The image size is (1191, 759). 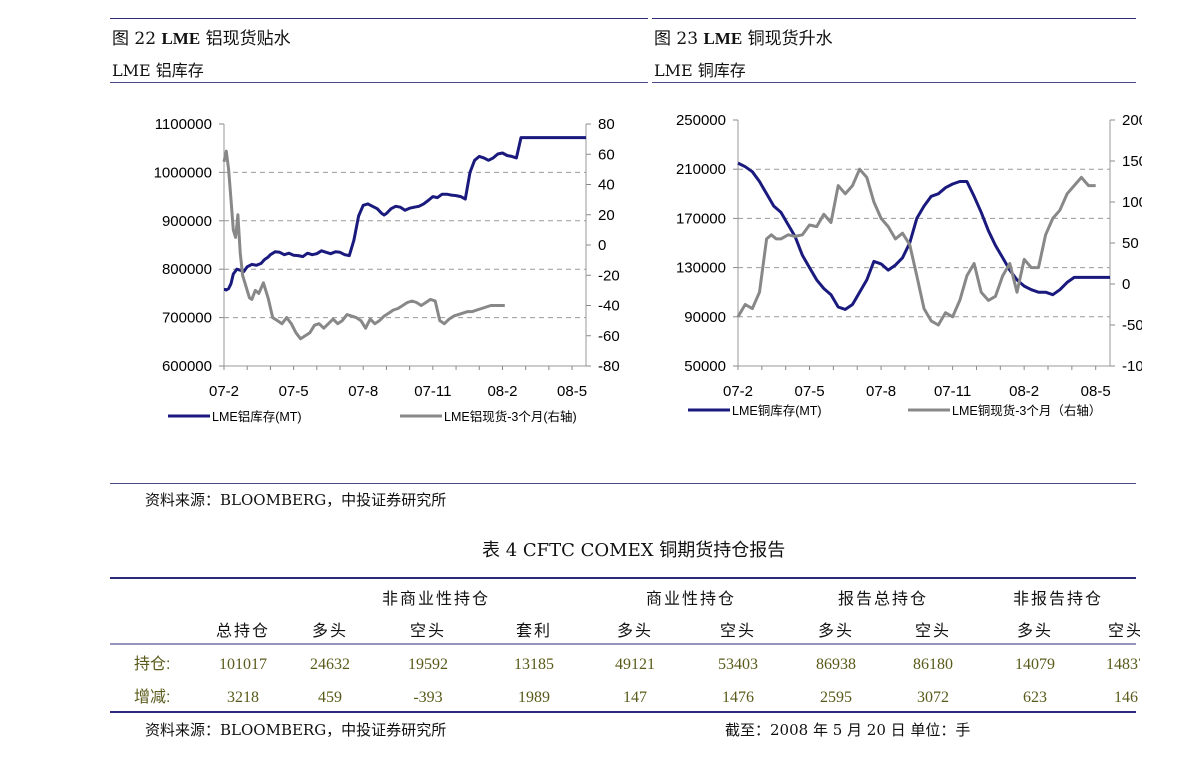 I want to click on y-right-tick-label: 20, so click(x=606, y=215).